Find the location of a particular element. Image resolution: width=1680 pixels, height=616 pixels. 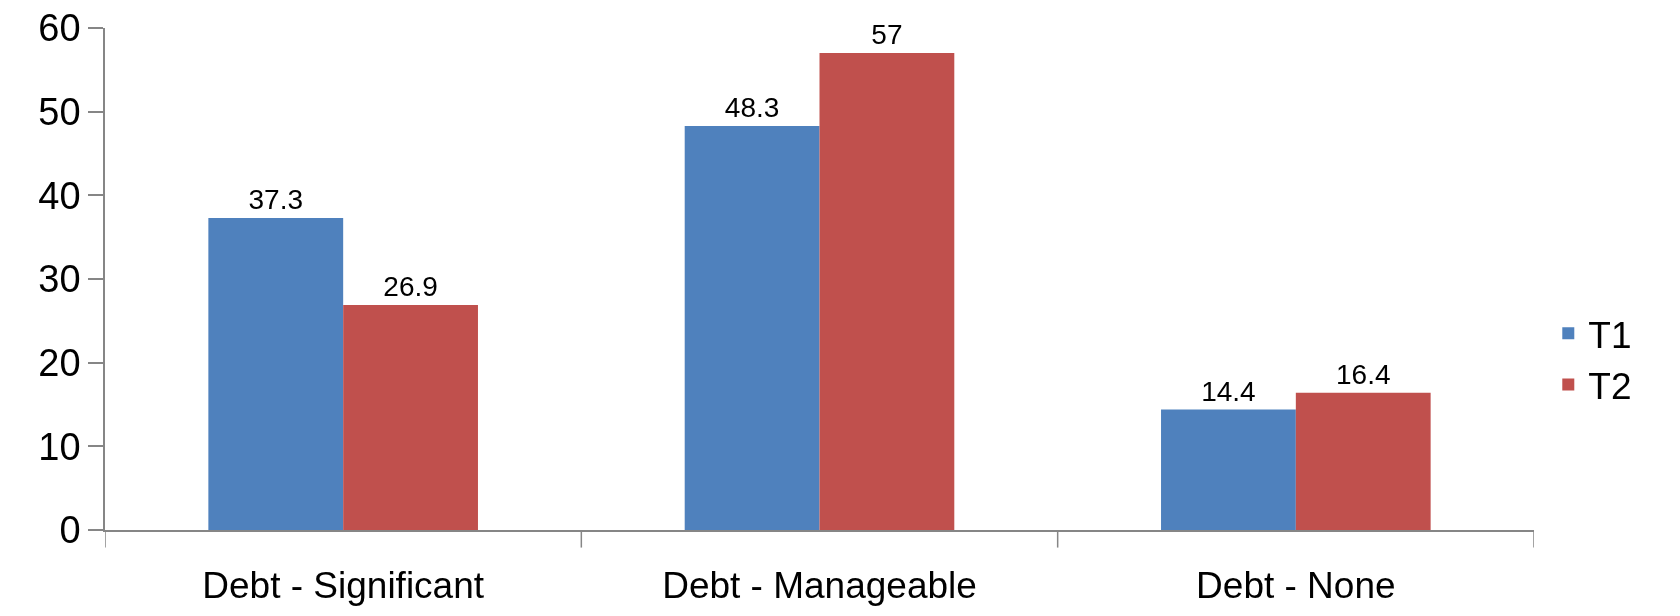

x-tick-label: Debt - None is located at coordinates (1296, 586).